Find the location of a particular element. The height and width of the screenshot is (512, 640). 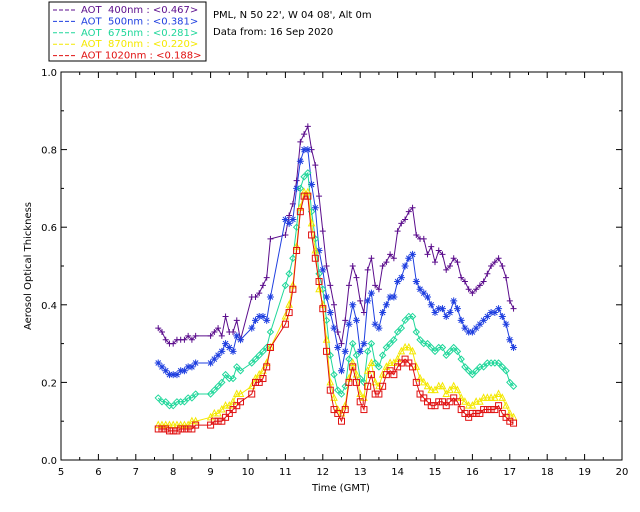

y-tick-label-0.0: 0.0 is located at coordinates (49, 461).